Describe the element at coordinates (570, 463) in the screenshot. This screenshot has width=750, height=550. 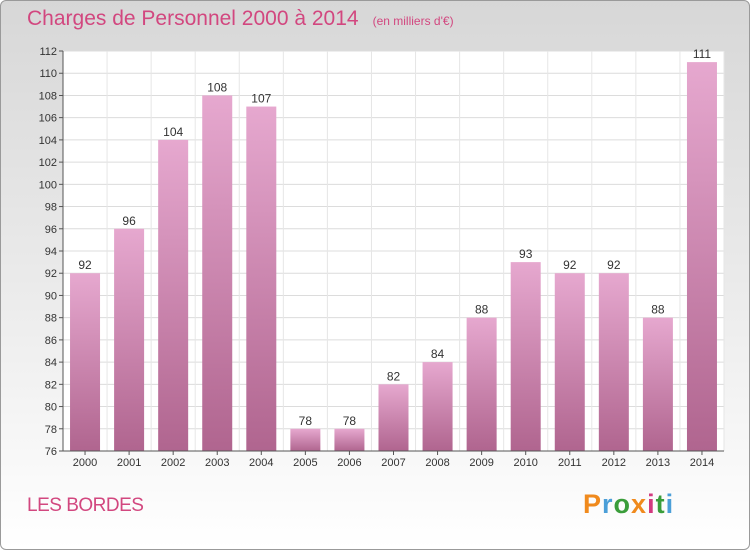
I see `x-tick-label: 2011` at that location.